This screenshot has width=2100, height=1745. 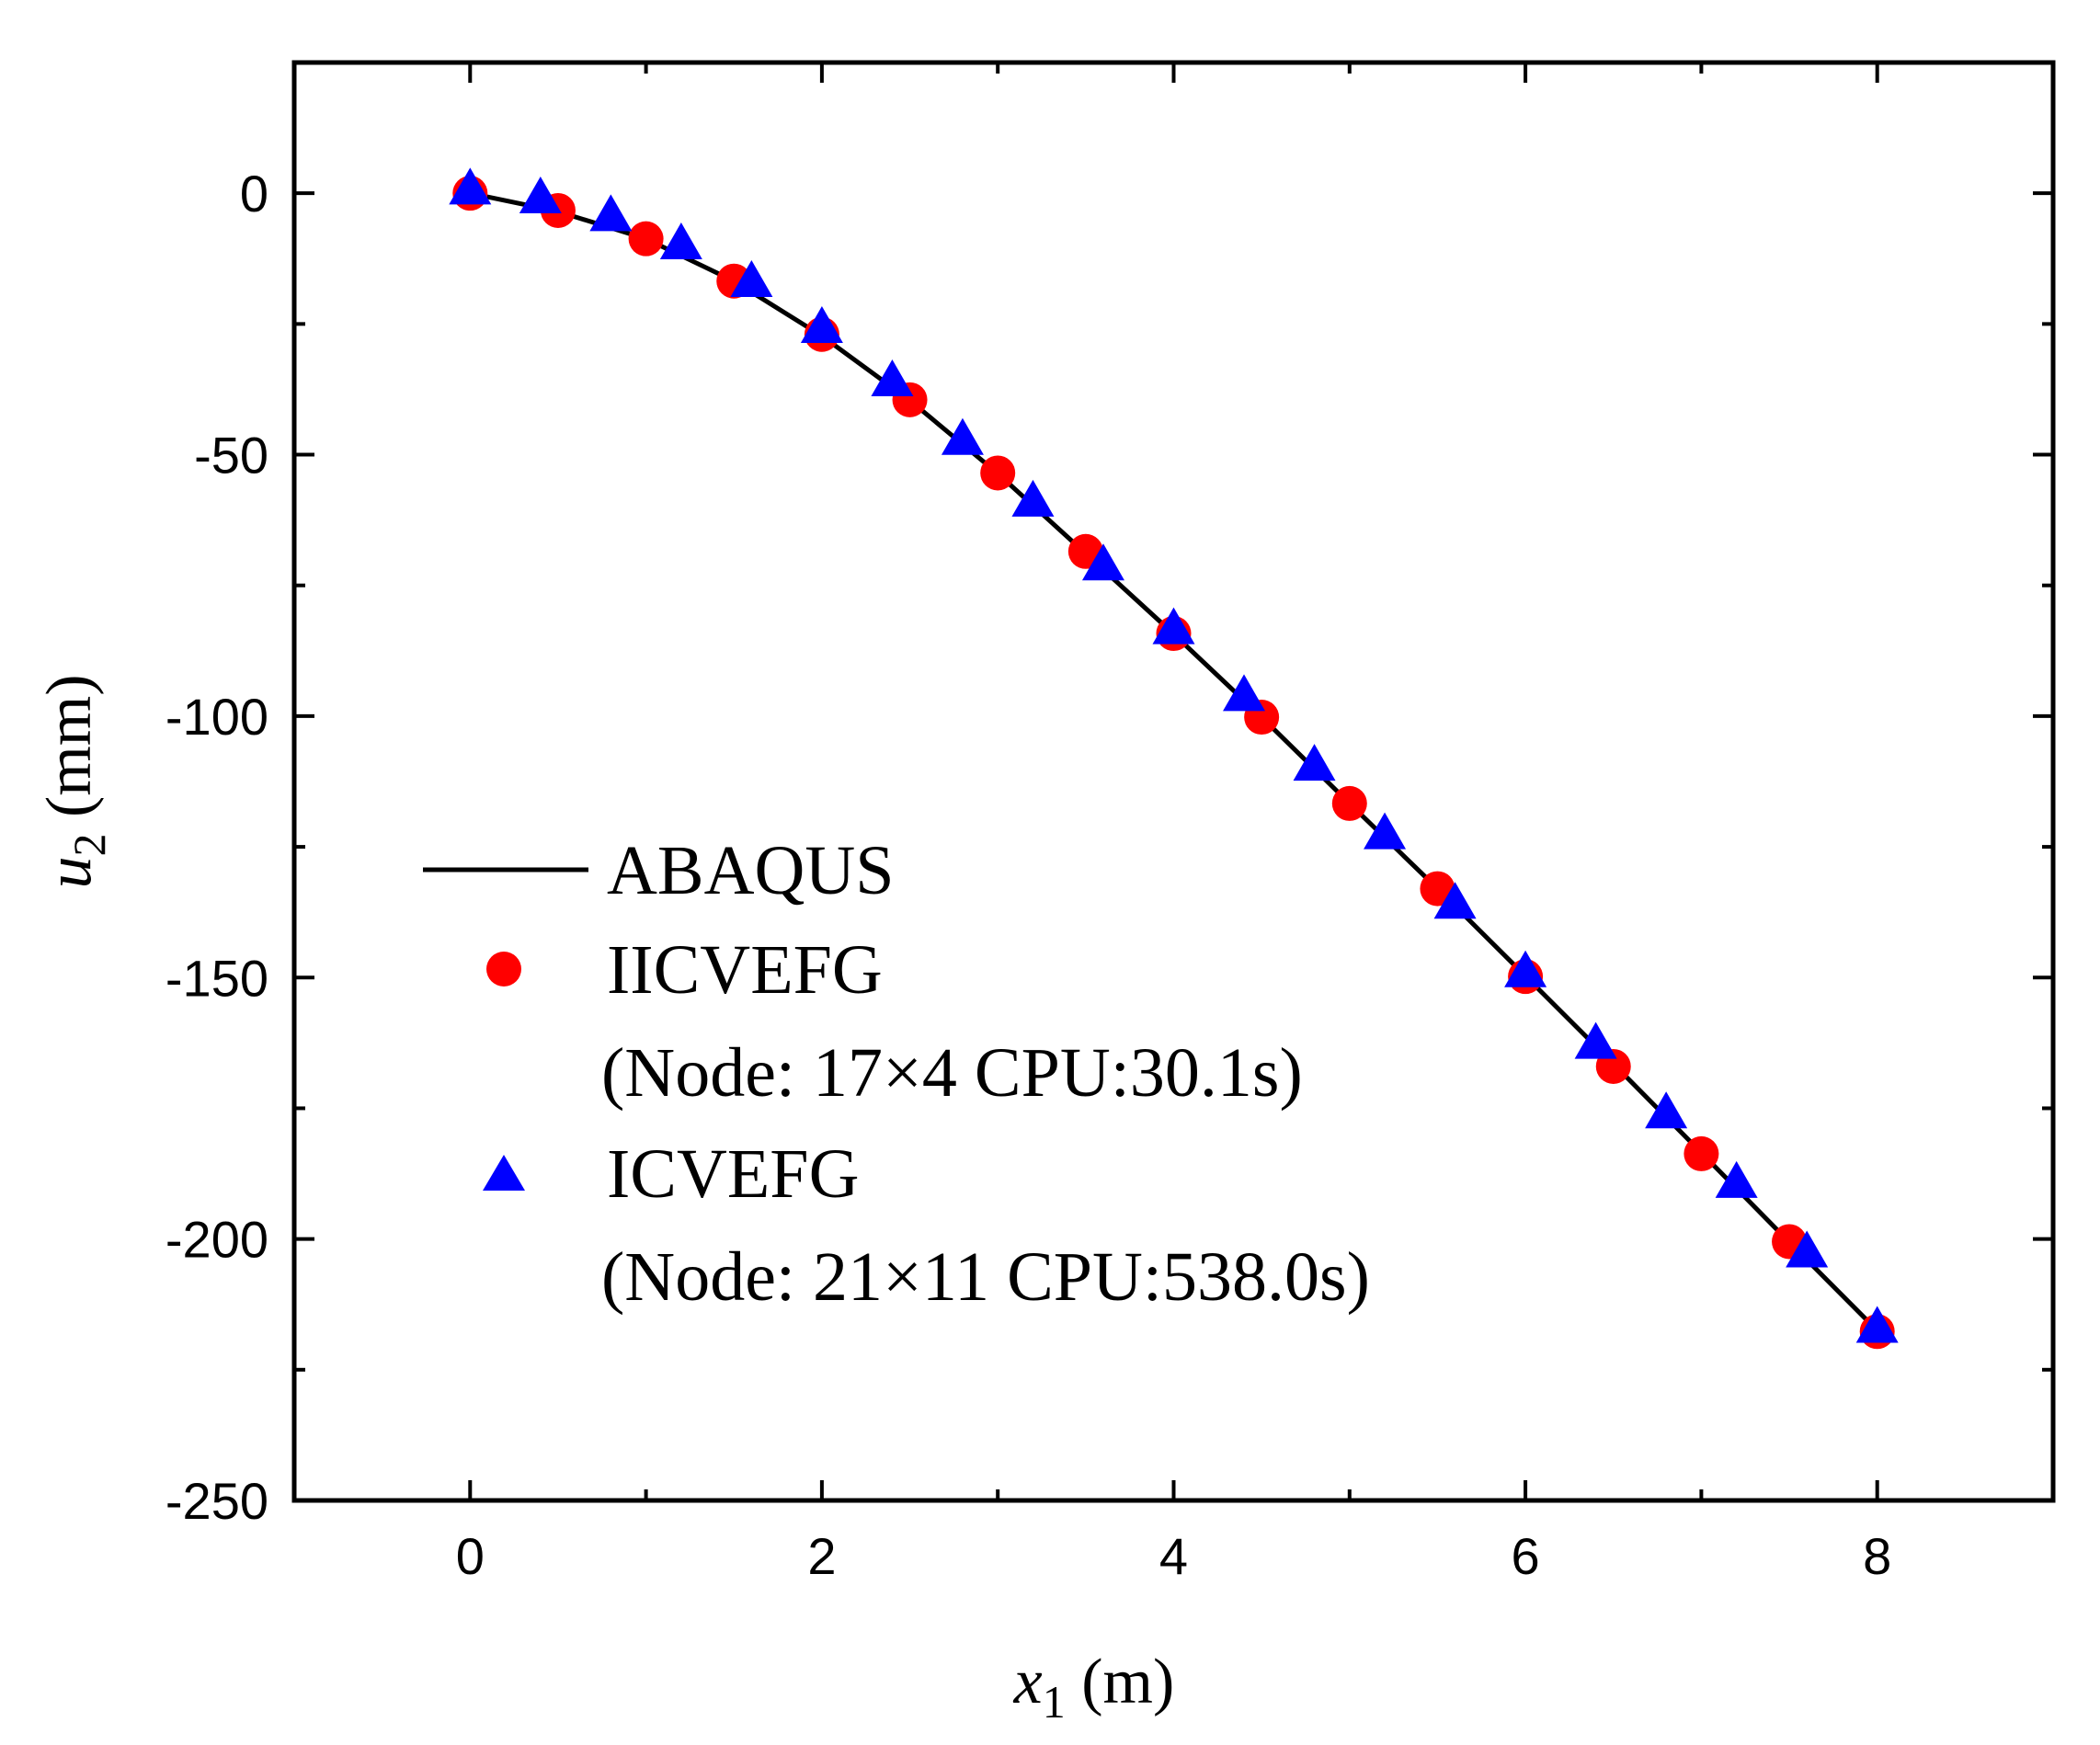 I want to click on x-axis-sub: 1, so click(x=1054, y=1702).